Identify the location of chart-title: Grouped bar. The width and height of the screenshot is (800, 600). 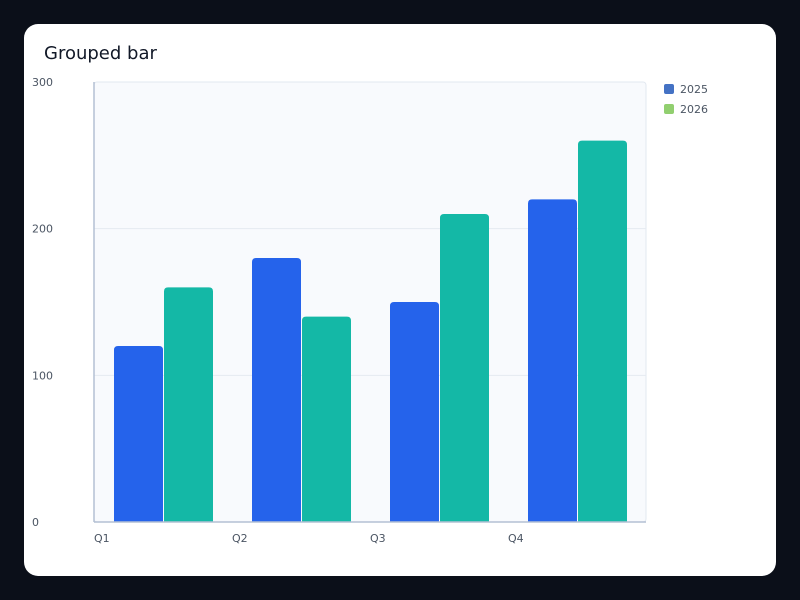
(100, 53).